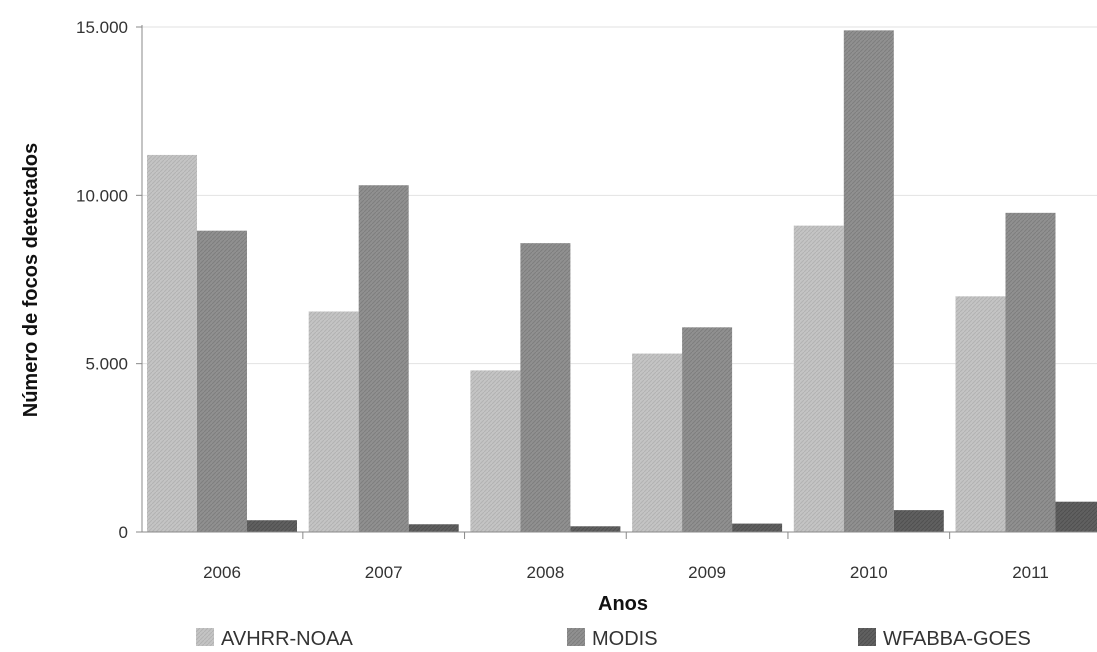  Describe the element at coordinates (384, 572) in the screenshot. I see `x-tick-label: 2007` at that location.